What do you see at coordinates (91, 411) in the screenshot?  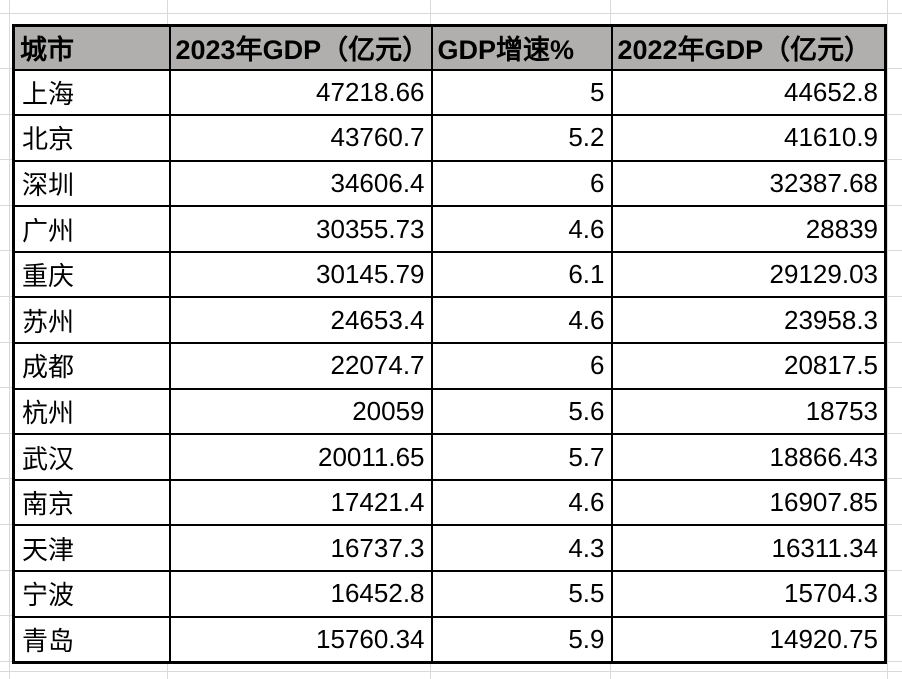 I see `cell-city: 杭州` at bounding box center [91, 411].